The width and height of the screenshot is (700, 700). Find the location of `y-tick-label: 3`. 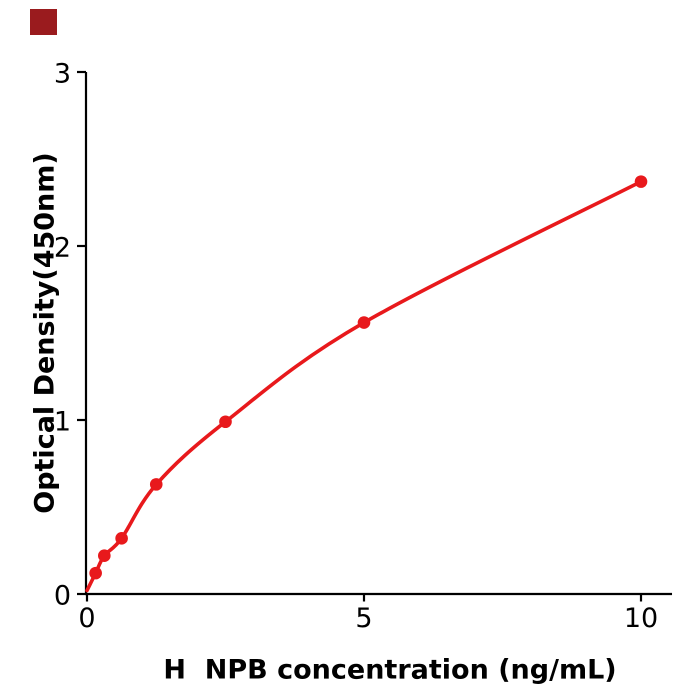

y-tick-label: 3 is located at coordinates (62, 74).